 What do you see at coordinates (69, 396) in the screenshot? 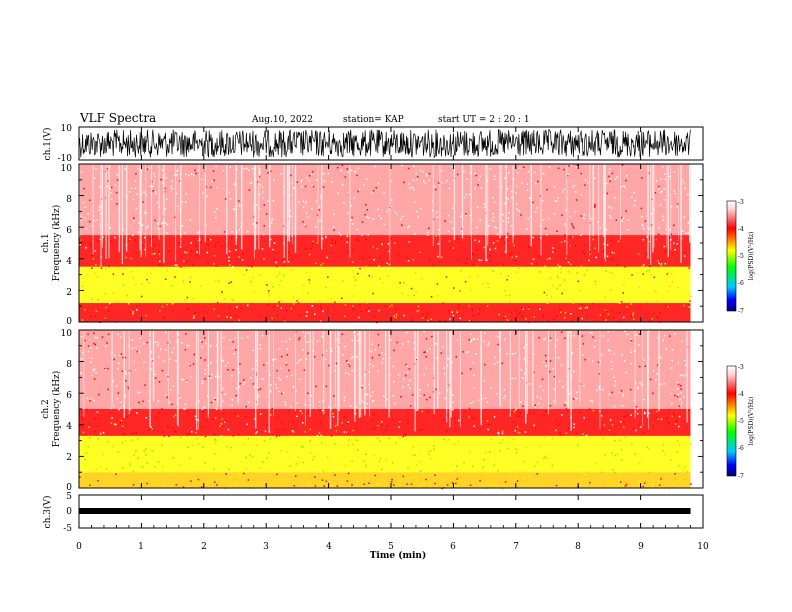
I see `ch2-spec-ytick-6: 6` at bounding box center [69, 396].